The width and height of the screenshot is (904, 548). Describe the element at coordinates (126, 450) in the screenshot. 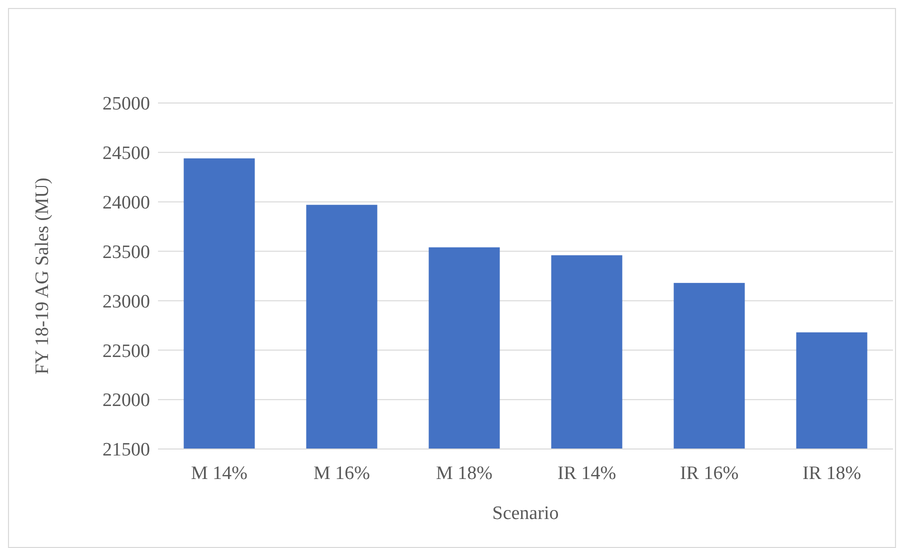

I see `y-tick-label: 21500` at that location.